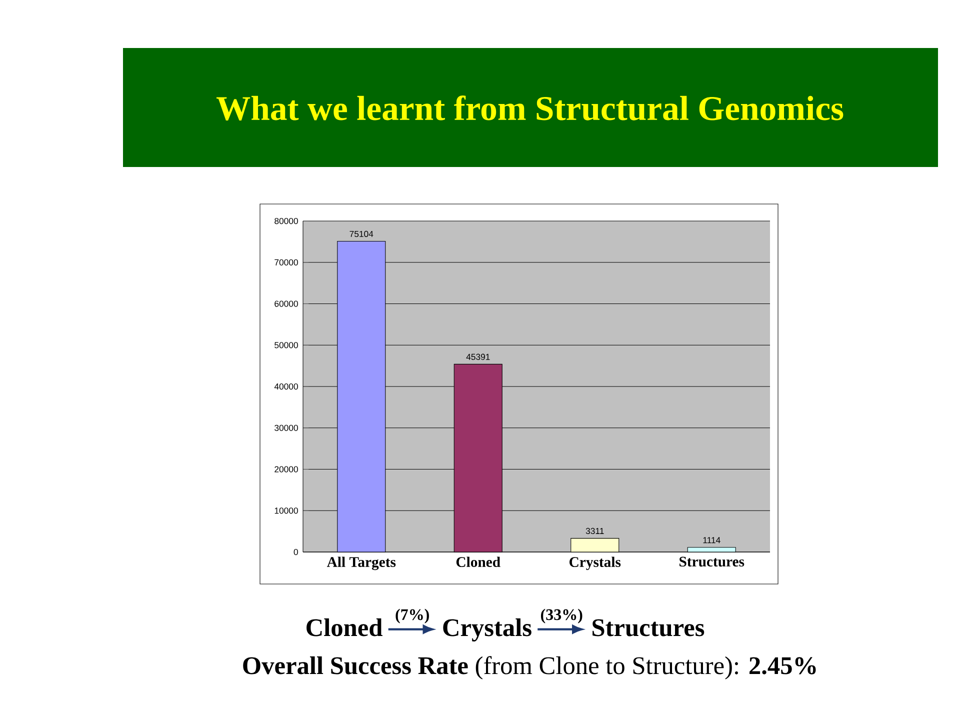 The height and width of the screenshot is (720, 960). What do you see at coordinates (530, 108) in the screenshot?
I see `chart-title: What we learnt from Structural Genomics` at bounding box center [530, 108].